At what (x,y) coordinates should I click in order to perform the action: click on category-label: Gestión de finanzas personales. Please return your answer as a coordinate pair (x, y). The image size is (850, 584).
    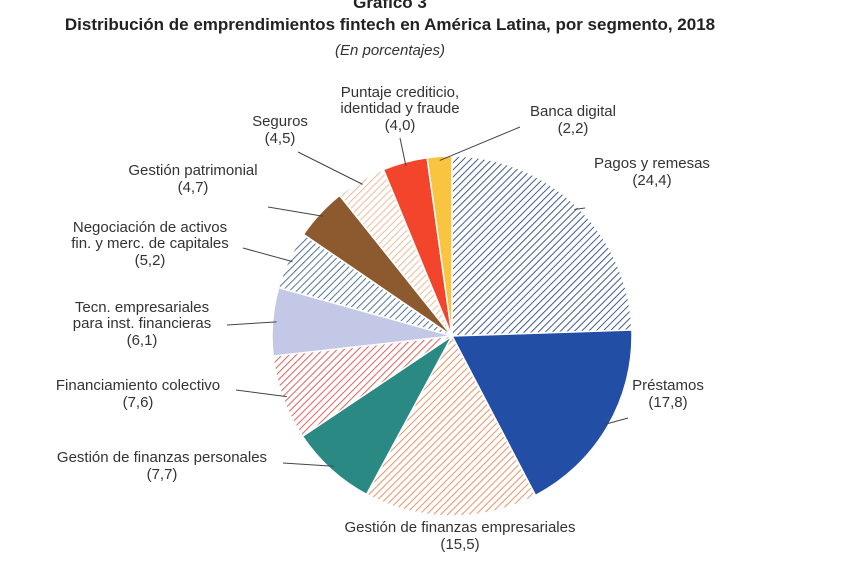
    Looking at the image, I should click on (162, 457).